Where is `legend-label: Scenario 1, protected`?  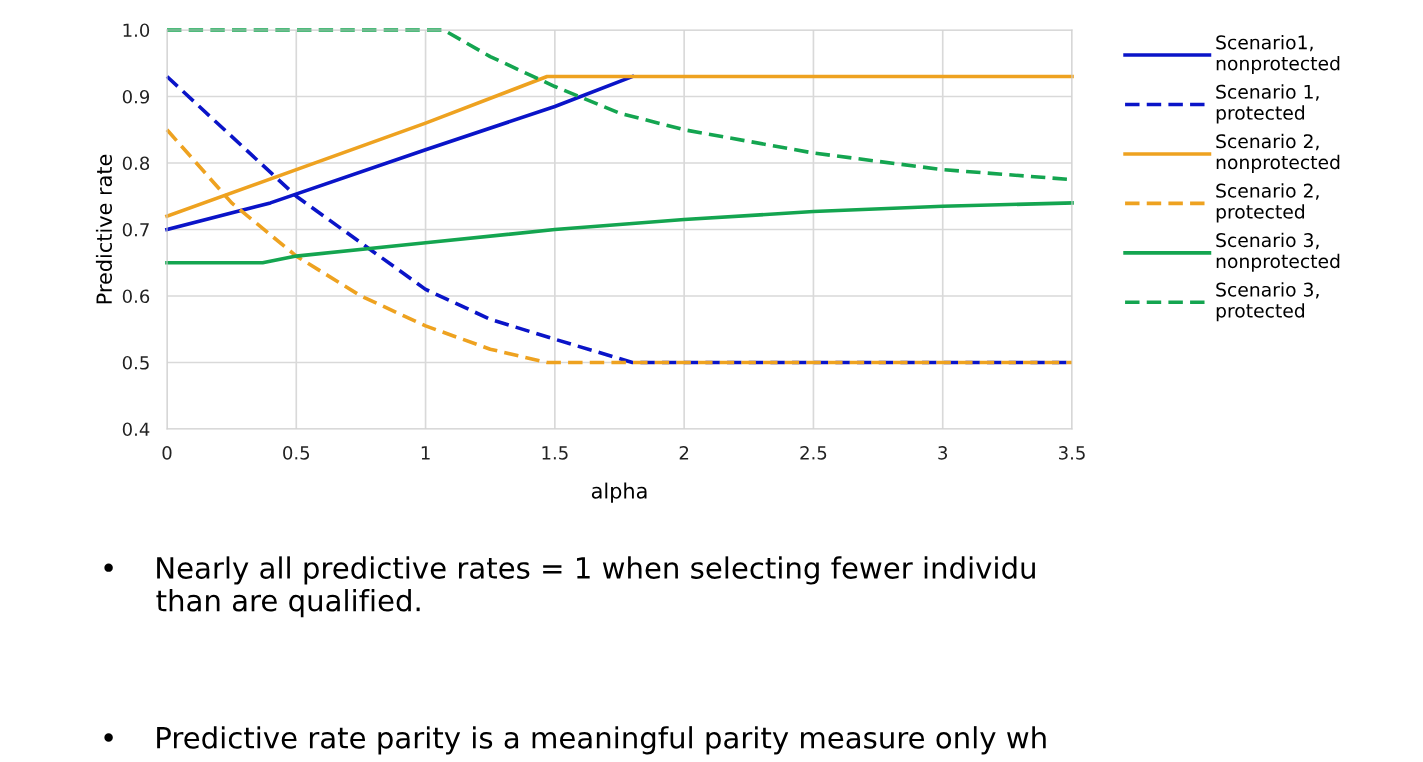 legend-label: Scenario 1, protected is located at coordinates (1267, 104).